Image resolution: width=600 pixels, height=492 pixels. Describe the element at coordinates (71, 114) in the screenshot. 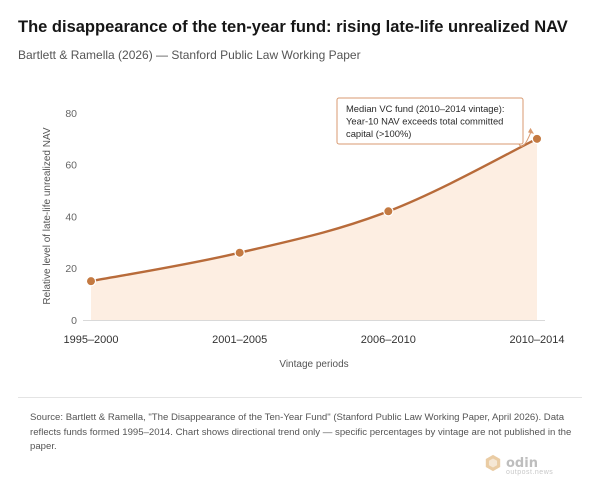

I see `y-tick-label: 80` at that location.